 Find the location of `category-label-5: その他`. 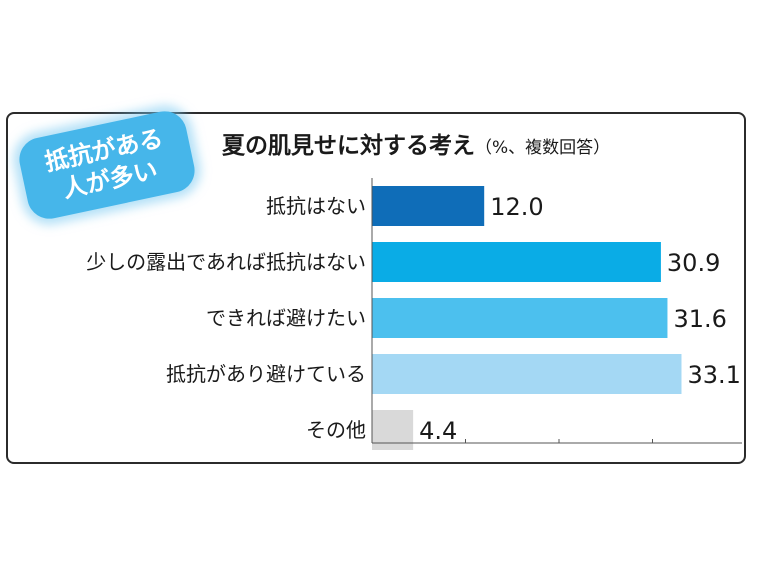

category-label-5: その他 is located at coordinates (336, 430).